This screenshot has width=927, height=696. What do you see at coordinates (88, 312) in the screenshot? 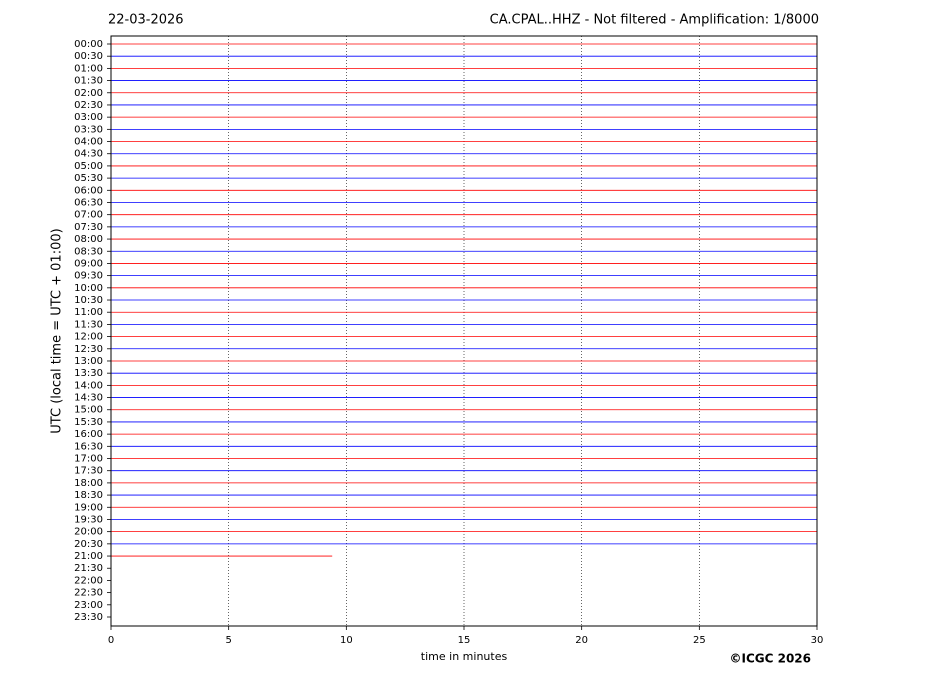
I see `y-tick-label: 11:00` at bounding box center [88, 312].